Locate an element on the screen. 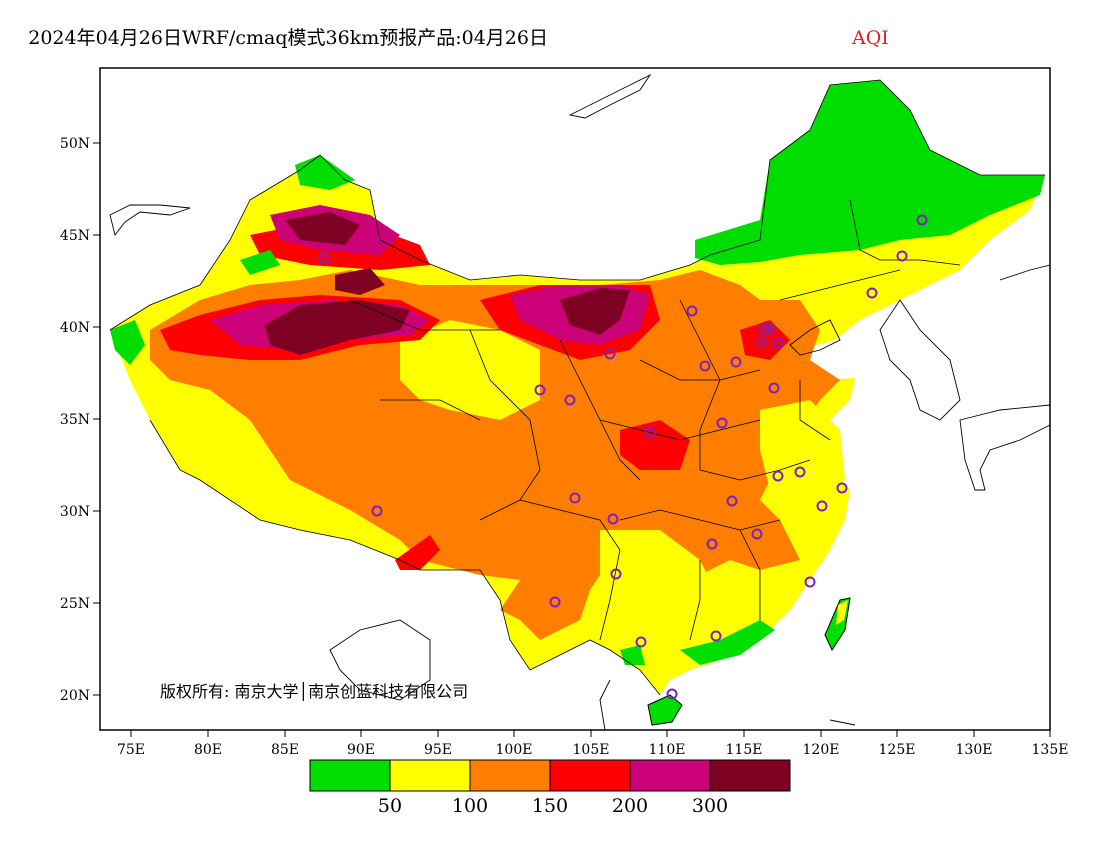  lon-tick-label: 75E is located at coordinates (131, 750).